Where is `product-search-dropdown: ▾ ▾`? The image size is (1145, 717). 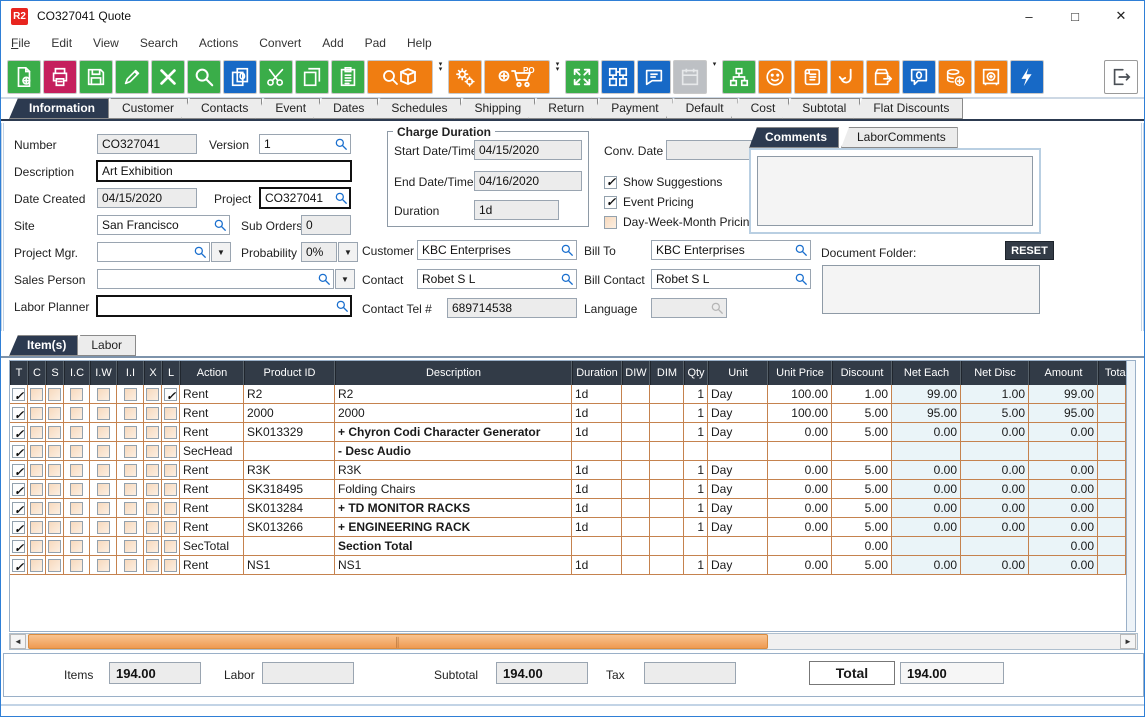
product-search-dropdown: ▾ ▾ is located at coordinates (440, 77).